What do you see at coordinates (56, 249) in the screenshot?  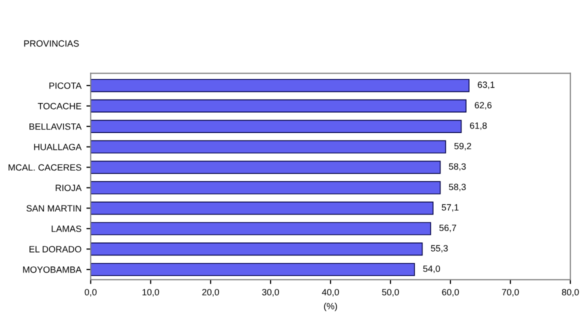 I see `y-tick-label: EL DORADO` at bounding box center [56, 249].